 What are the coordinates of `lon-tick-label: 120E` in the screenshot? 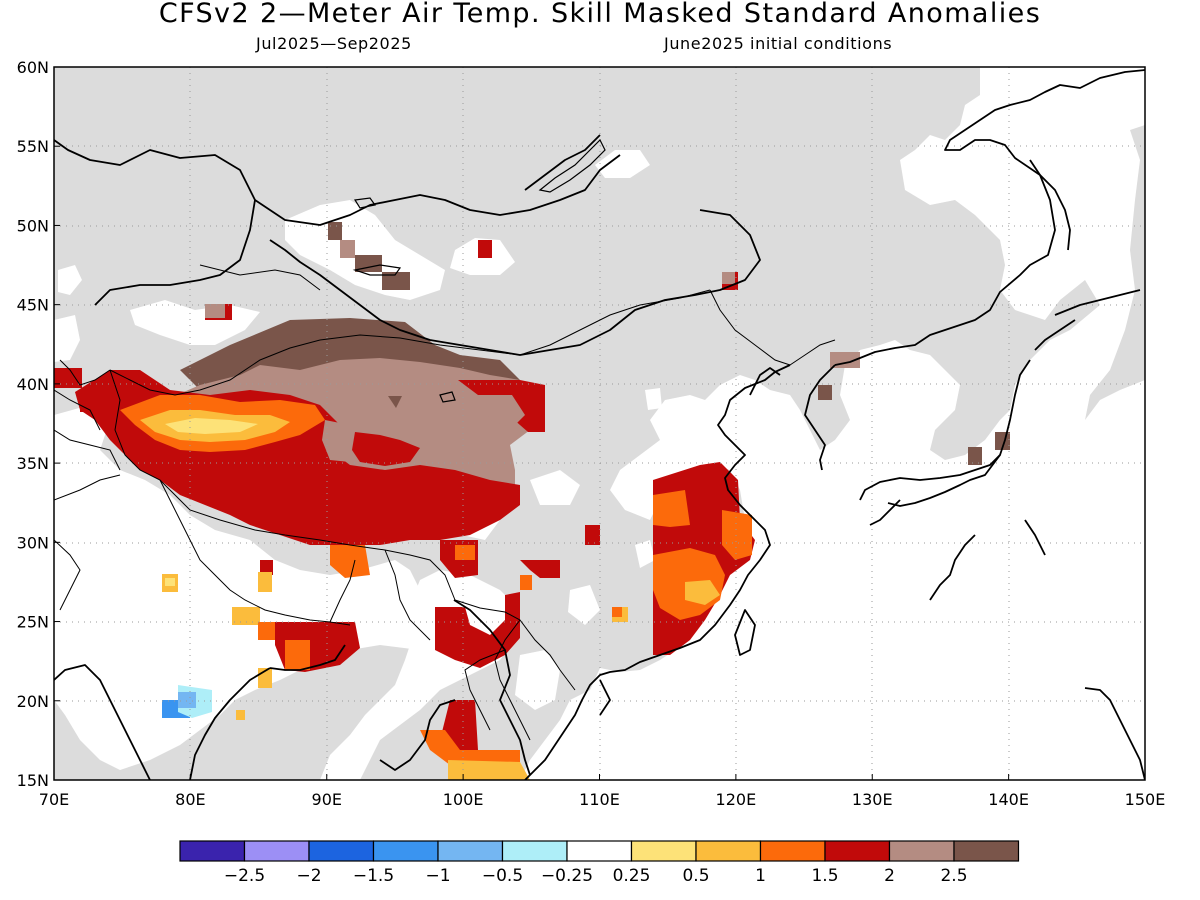 It's located at (736, 799).